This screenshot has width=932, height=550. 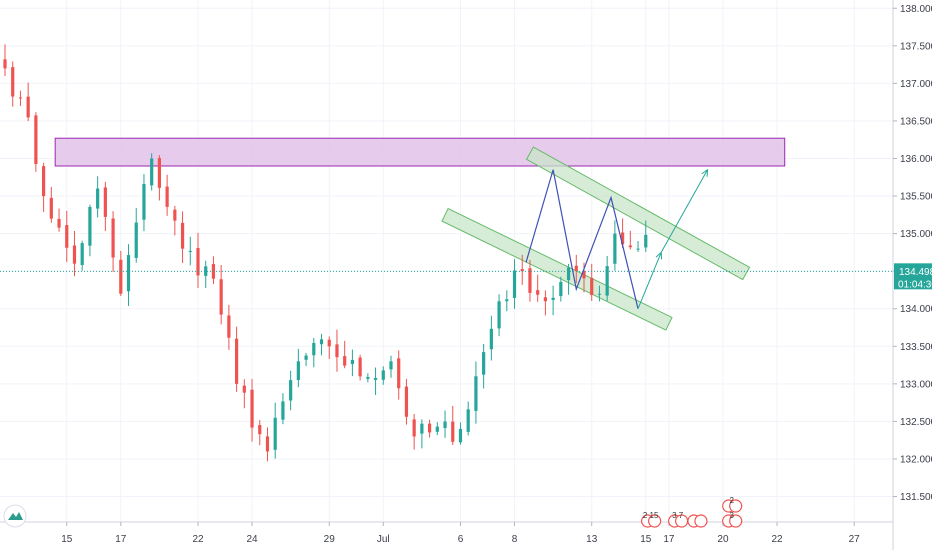 I want to click on tradingview-logo-icon, so click(x=15, y=516).